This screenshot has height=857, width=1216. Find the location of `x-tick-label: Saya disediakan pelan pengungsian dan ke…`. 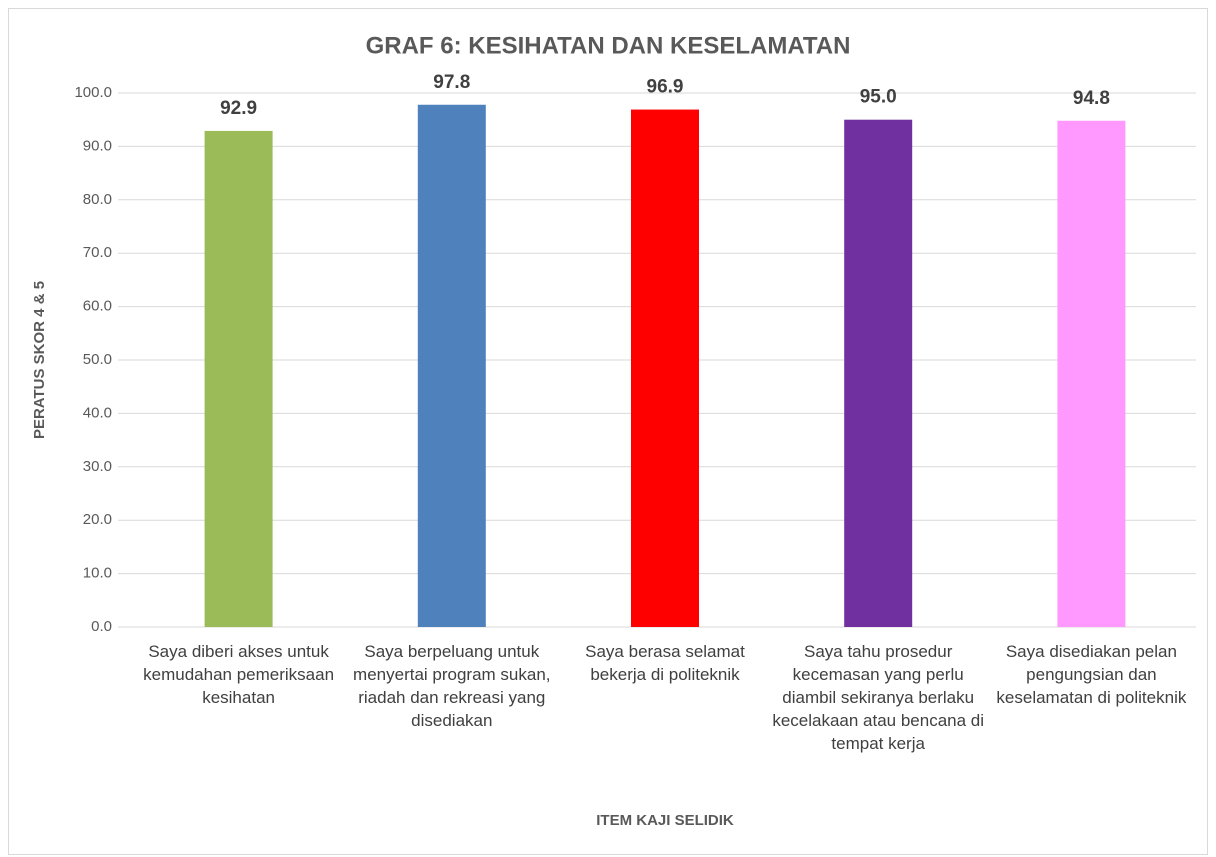

x-tick-label: Saya disediakan pelan pengungsian dan ke… is located at coordinates (1091, 674).